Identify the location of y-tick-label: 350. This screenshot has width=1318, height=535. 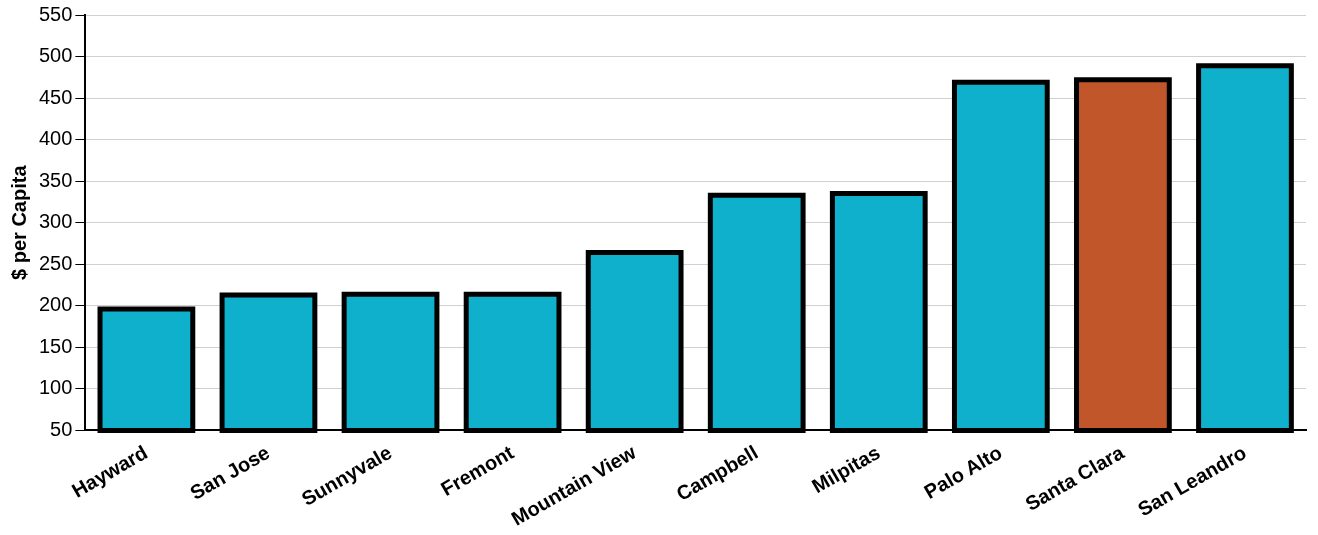
(55, 179).